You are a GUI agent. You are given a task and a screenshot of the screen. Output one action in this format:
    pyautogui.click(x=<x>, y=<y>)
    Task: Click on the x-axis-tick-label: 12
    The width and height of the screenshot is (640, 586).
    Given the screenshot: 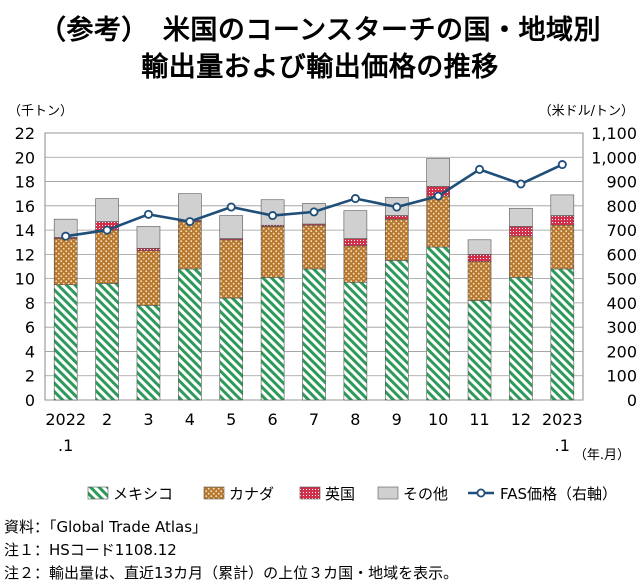 What is the action you would take?
    pyautogui.click(x=521, y=419)
    